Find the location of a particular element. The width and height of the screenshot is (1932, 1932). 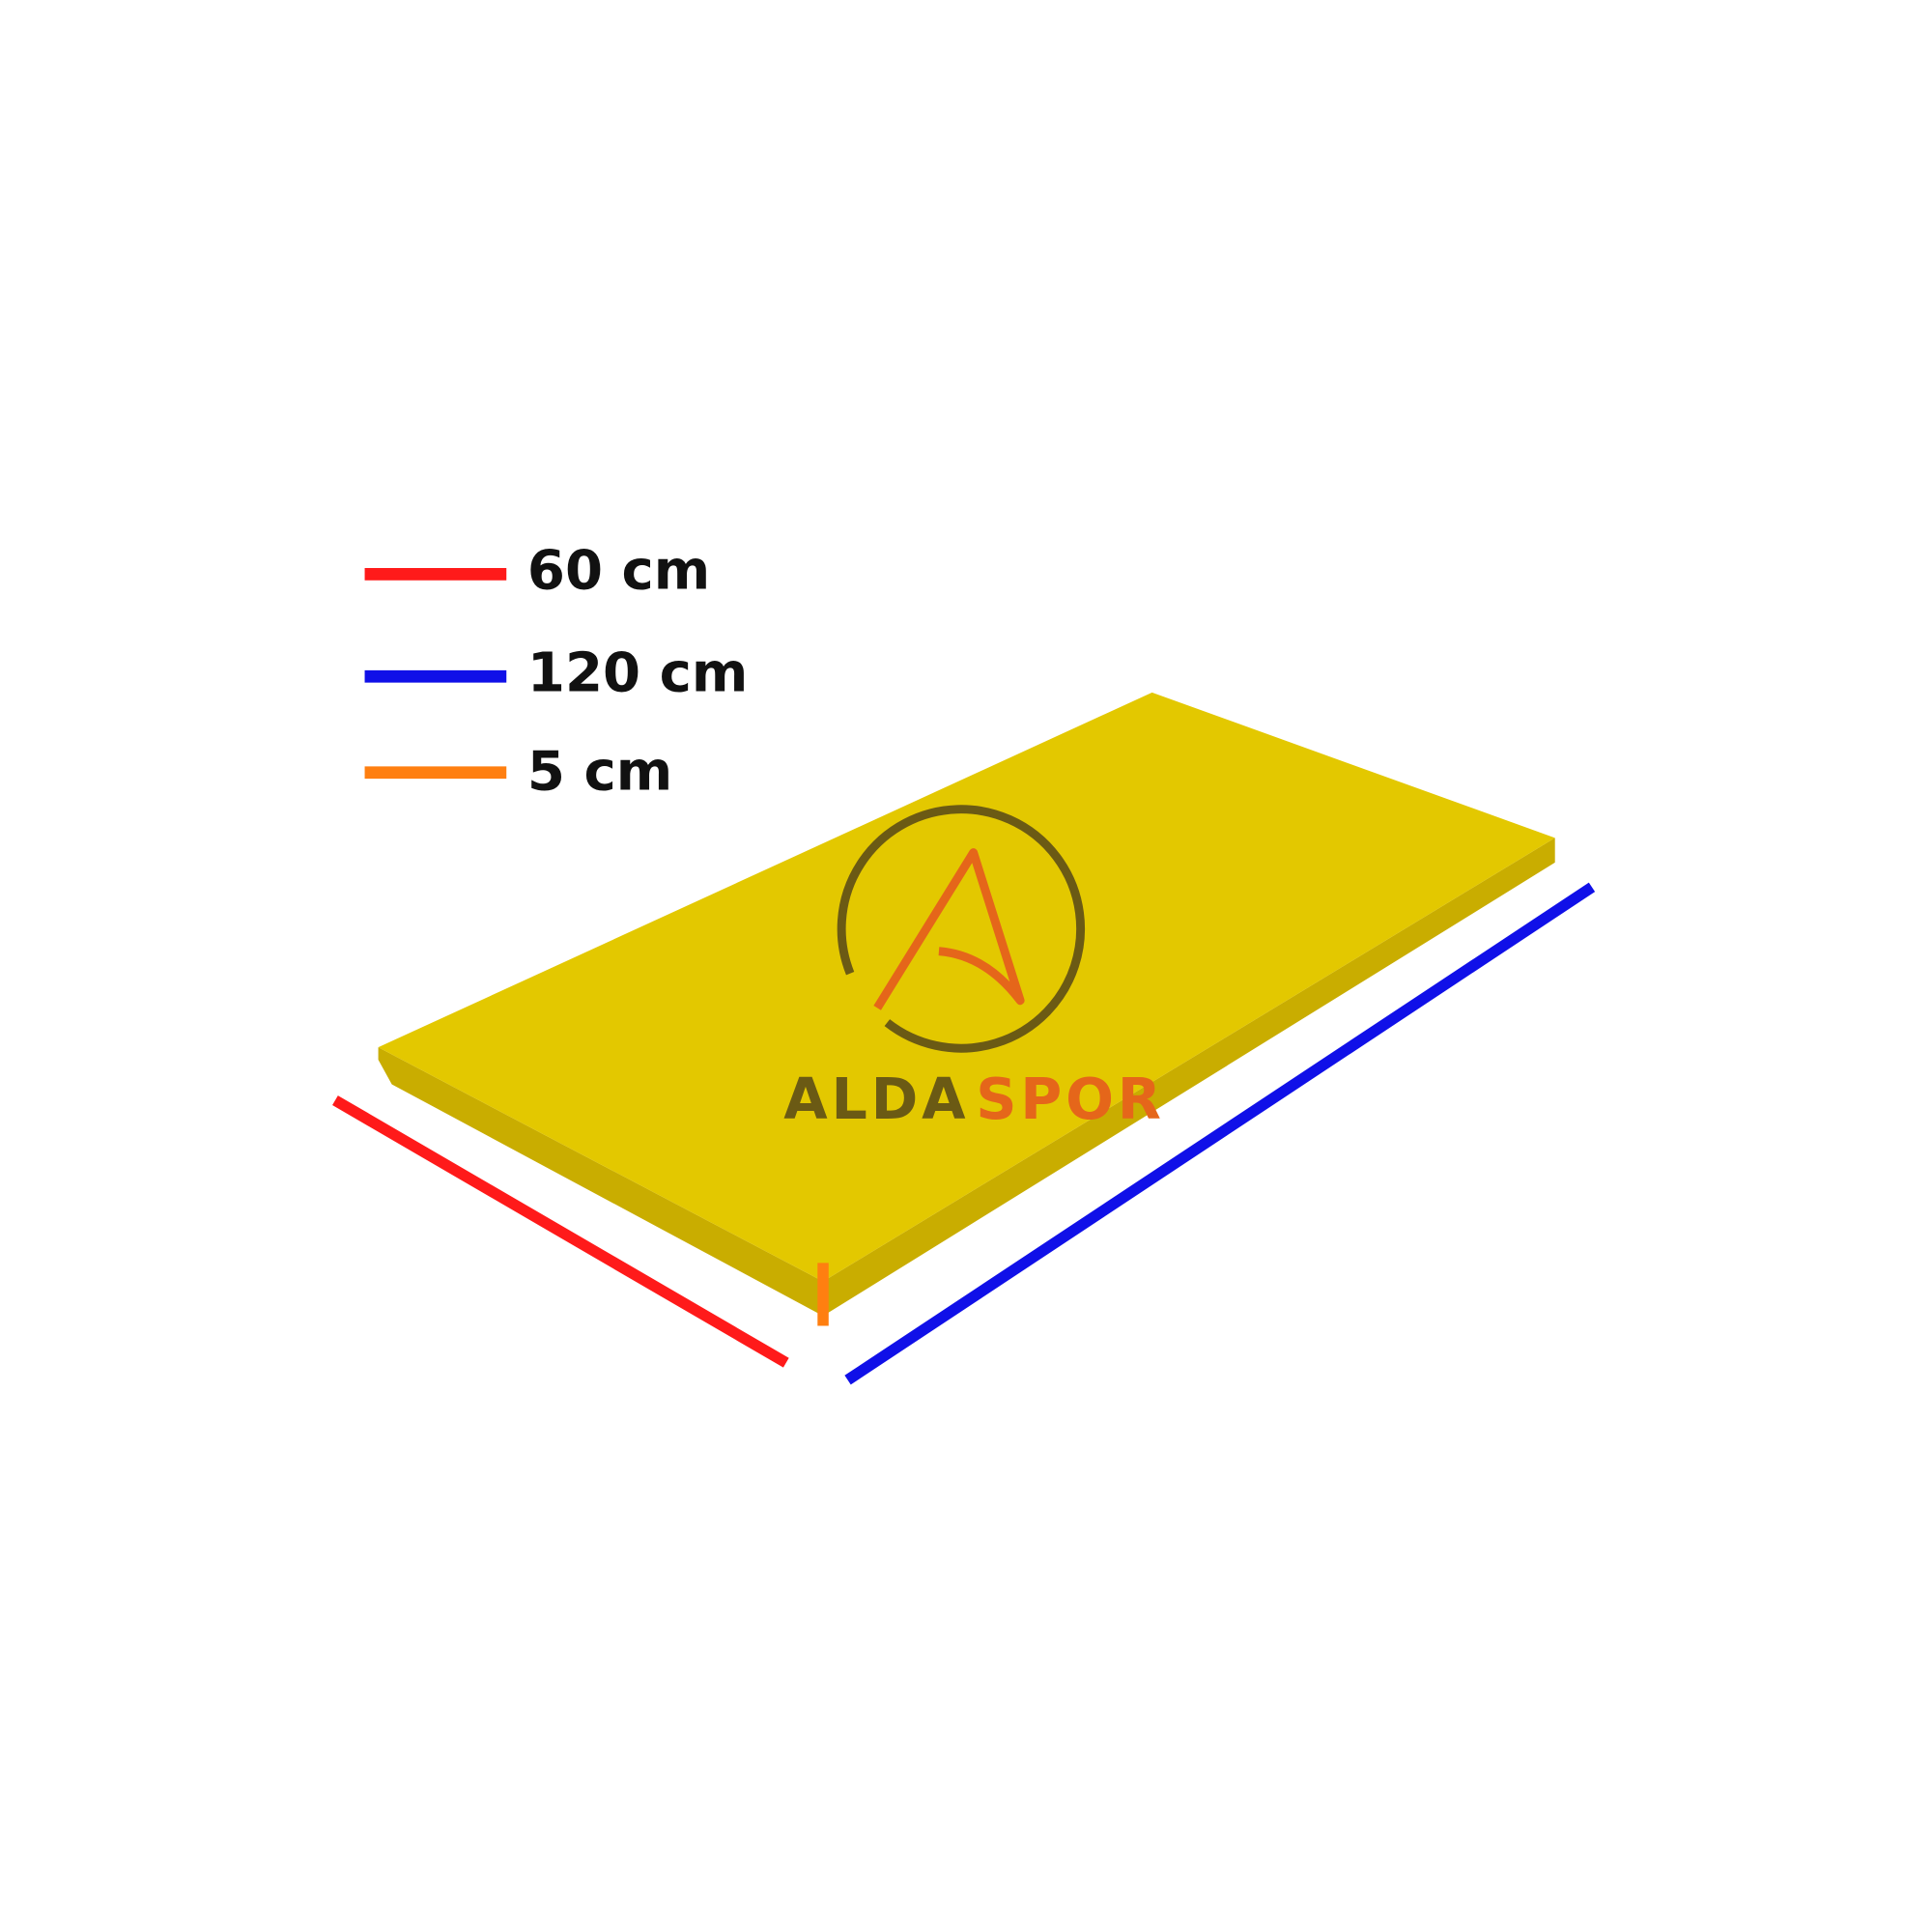

logo-a-mark is located at coordinates (949, 929).